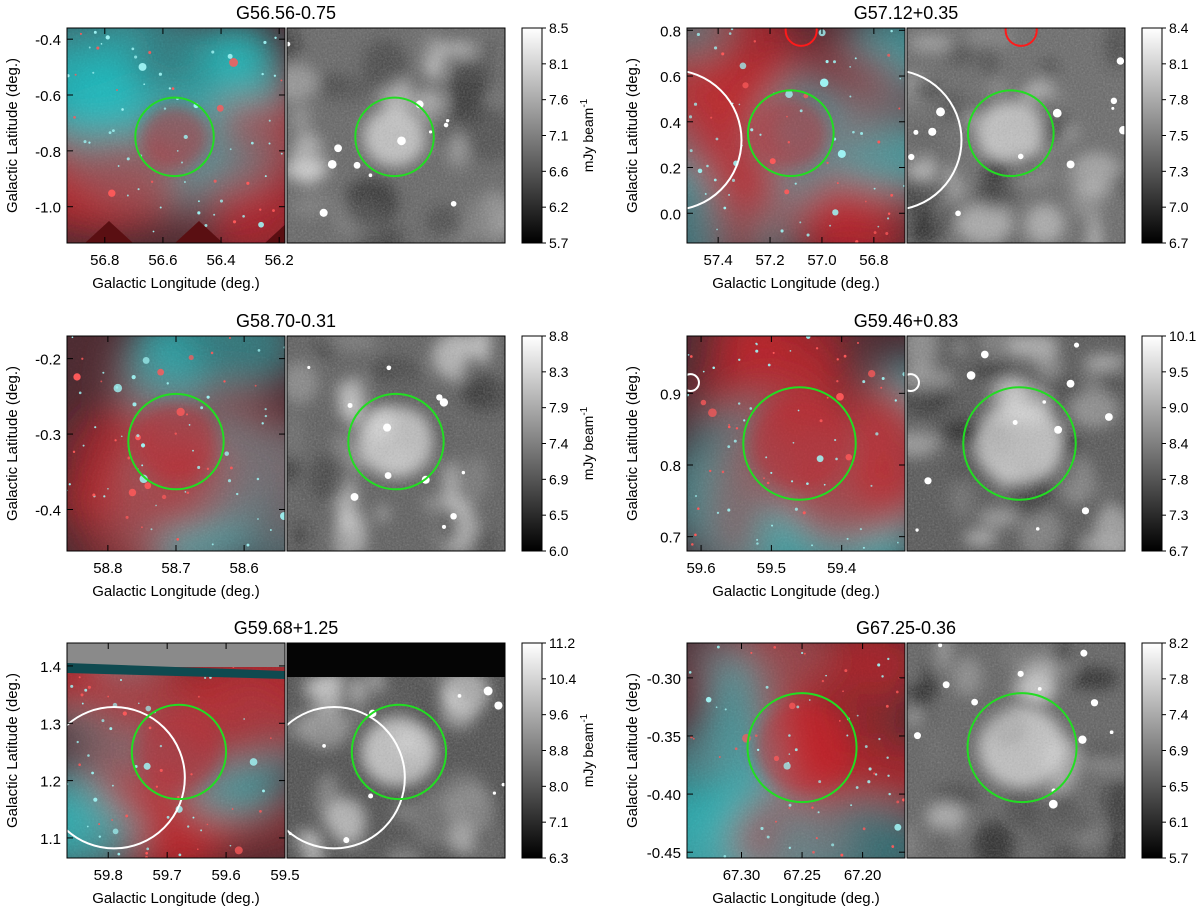 The width and height of the screenshot is (1200, 923). Describe the element at coordinates (50, 724) in the screenshot. I see `y-tick-label: 1.3` at that location.